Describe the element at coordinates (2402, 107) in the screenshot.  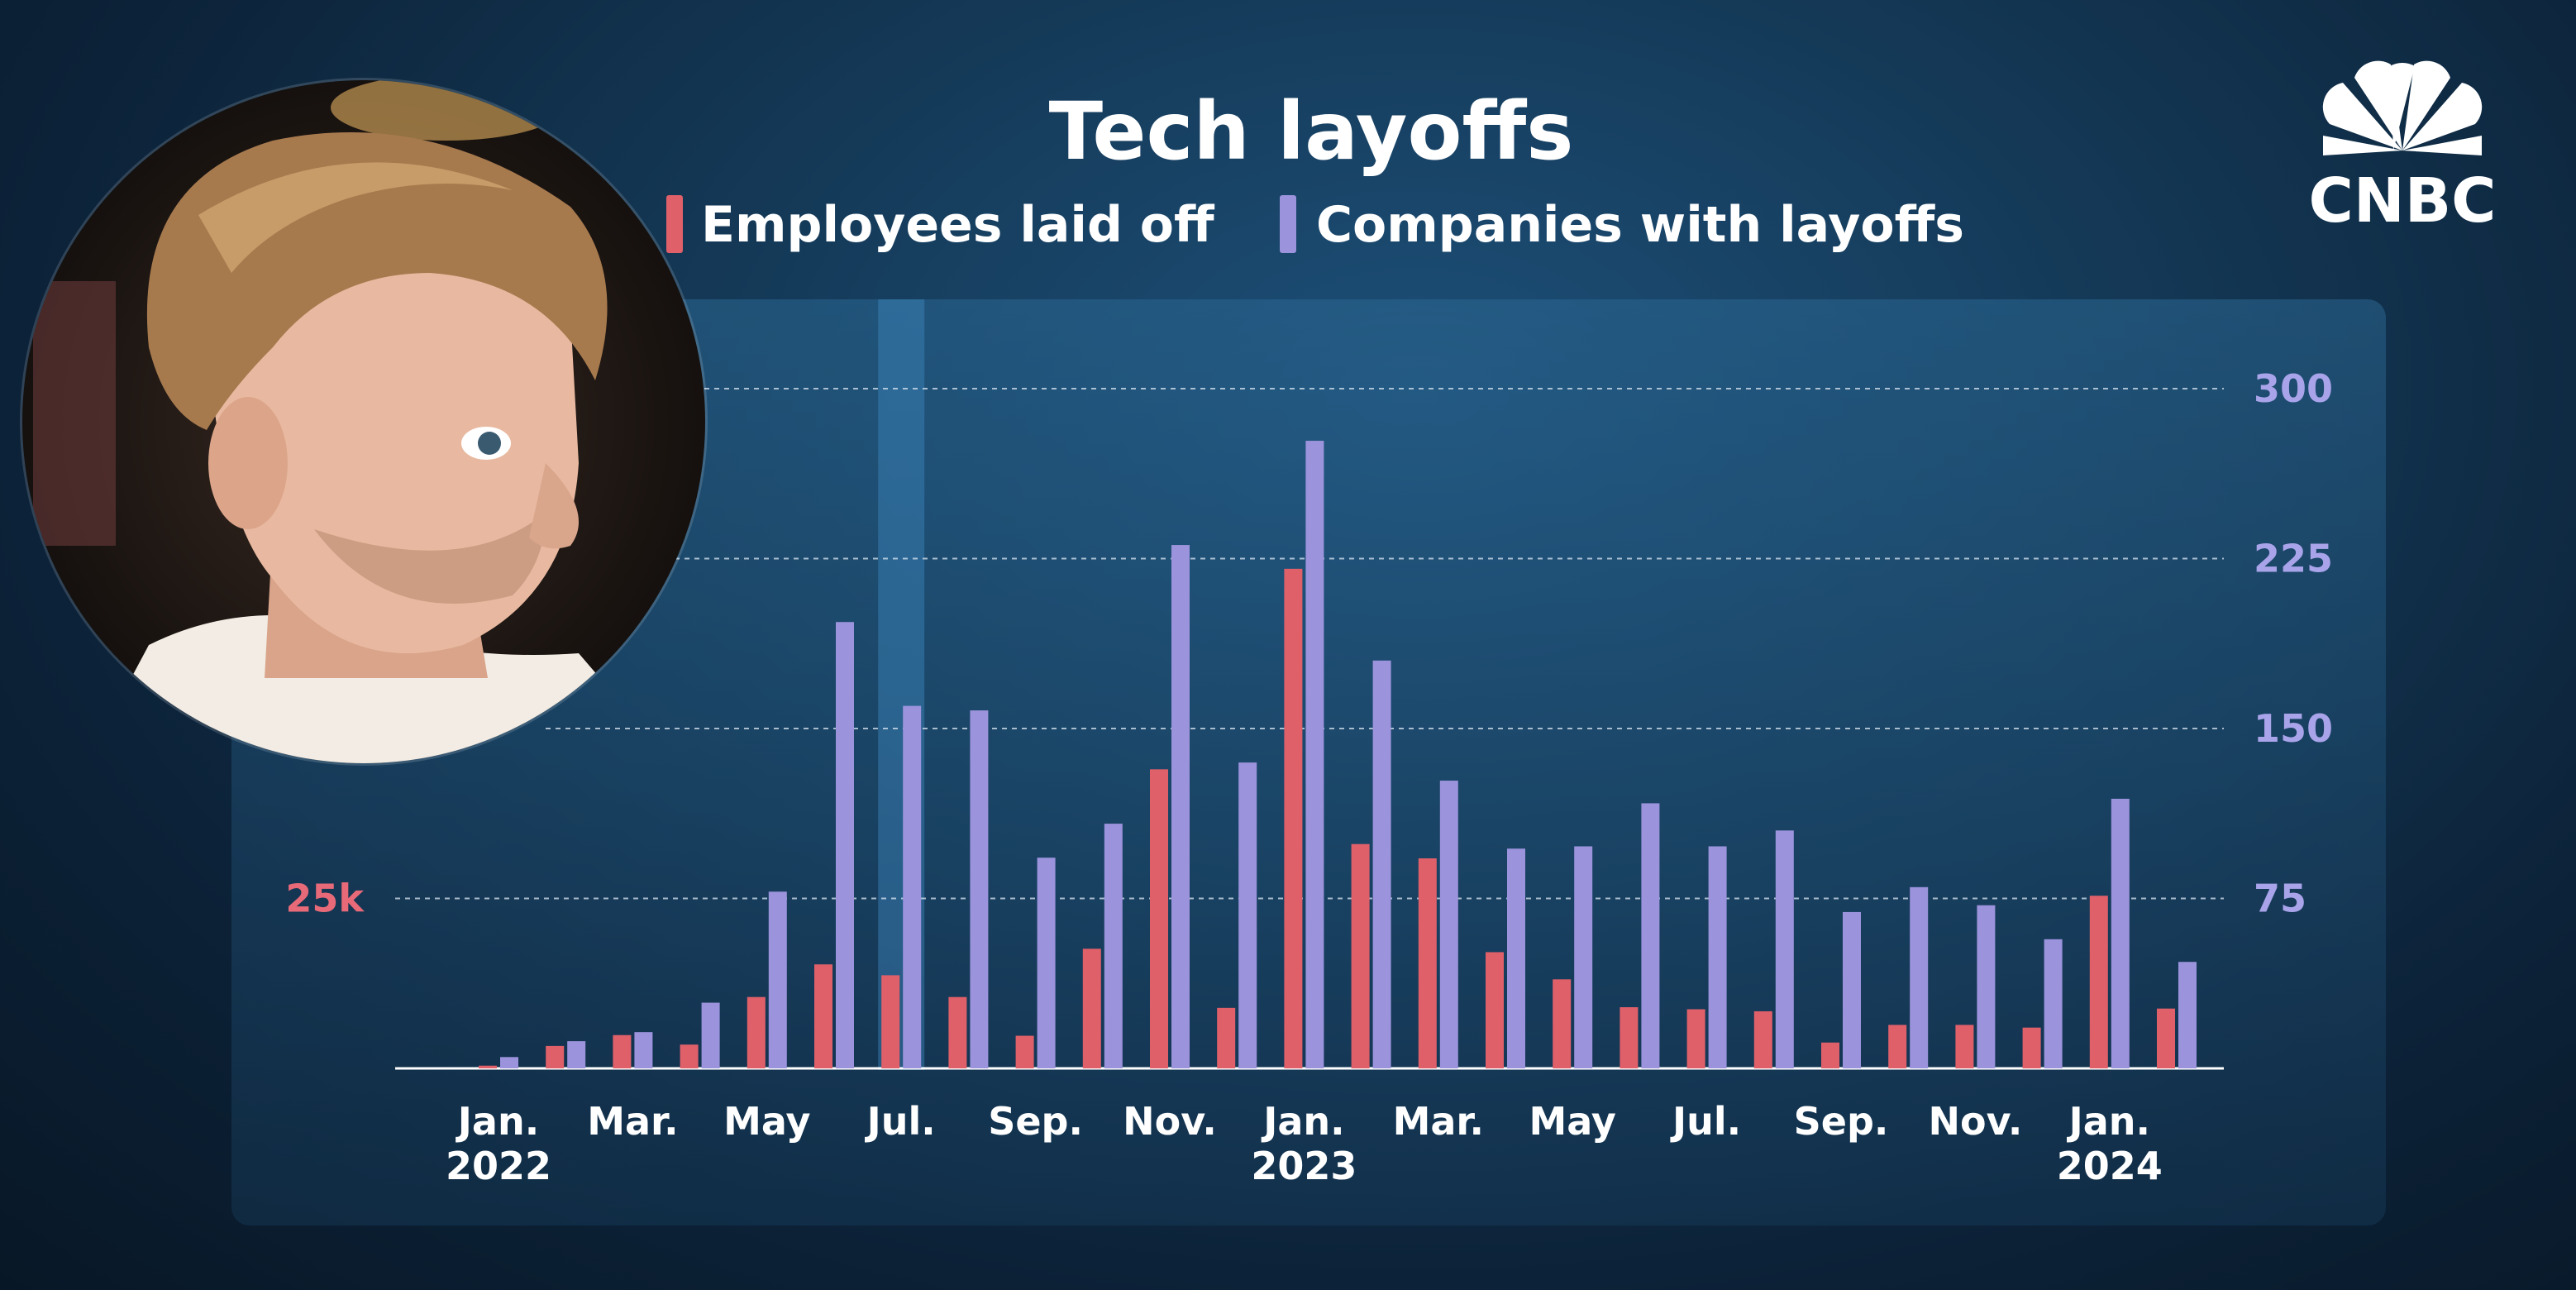
I see `peacock-icon` at that location.